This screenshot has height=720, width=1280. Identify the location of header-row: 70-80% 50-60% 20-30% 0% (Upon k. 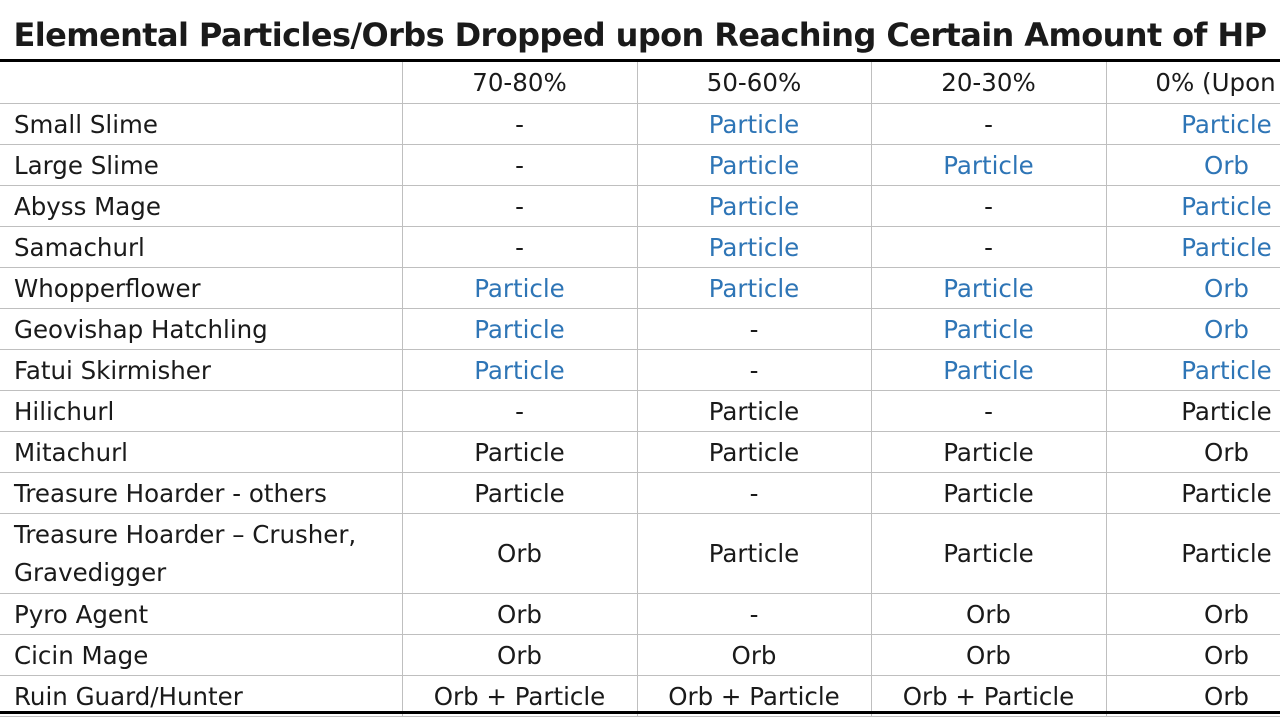
(640, 83).